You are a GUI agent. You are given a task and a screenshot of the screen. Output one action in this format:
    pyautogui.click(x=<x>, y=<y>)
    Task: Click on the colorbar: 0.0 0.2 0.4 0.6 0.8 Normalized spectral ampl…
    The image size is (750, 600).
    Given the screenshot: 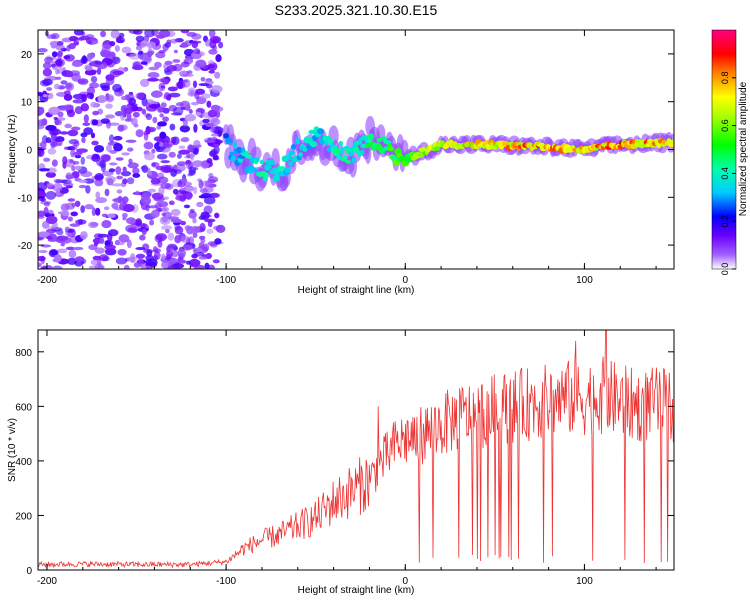 What is the action you would take?
    pyautogui.click(x=730, y=152)
    